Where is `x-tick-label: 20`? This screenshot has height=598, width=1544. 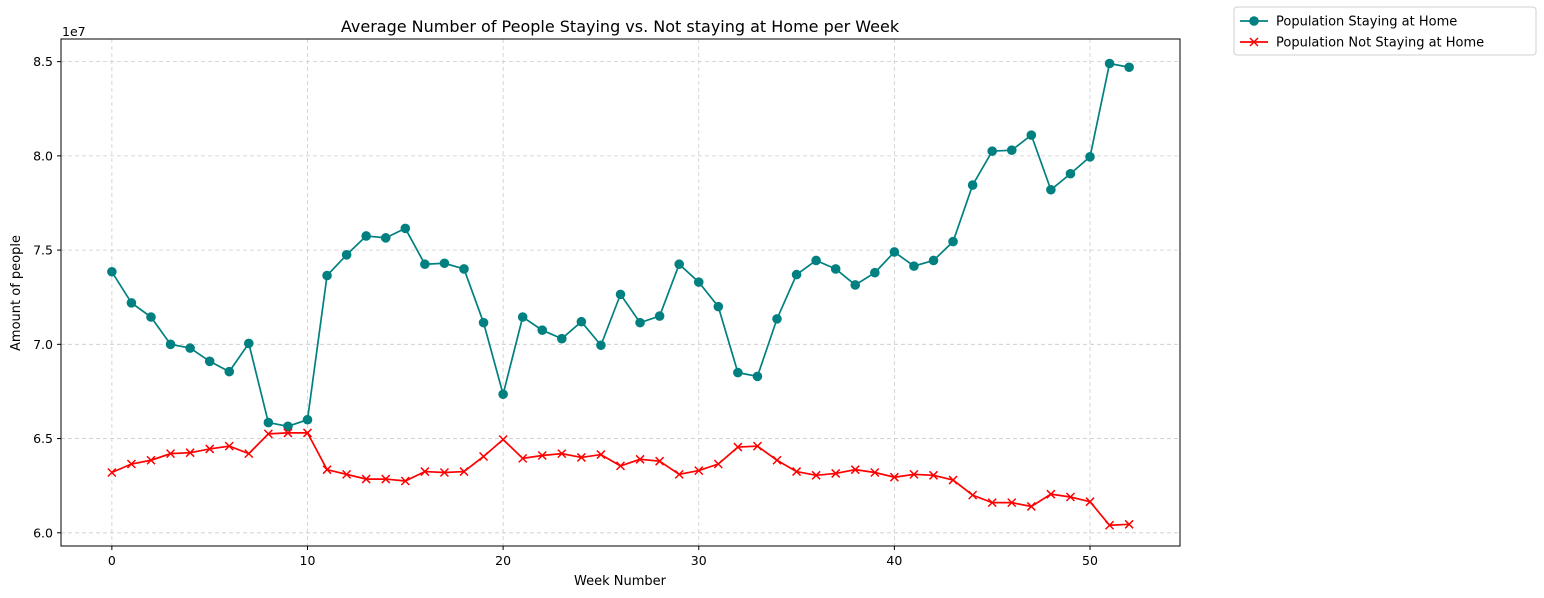
x-tick-label: 20 is located at coordinates (503, 560).